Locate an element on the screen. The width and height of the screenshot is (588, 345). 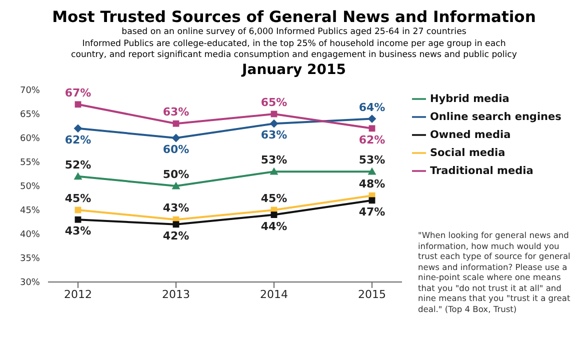
data-label: 65% is located at coordinates (274, 102).